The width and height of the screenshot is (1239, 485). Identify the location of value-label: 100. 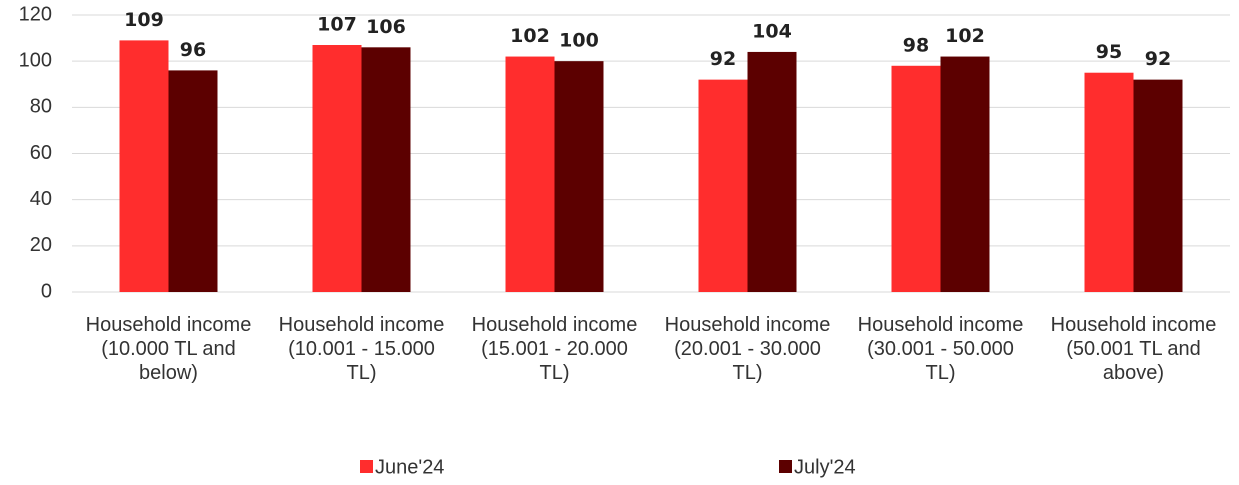
(579, 41).